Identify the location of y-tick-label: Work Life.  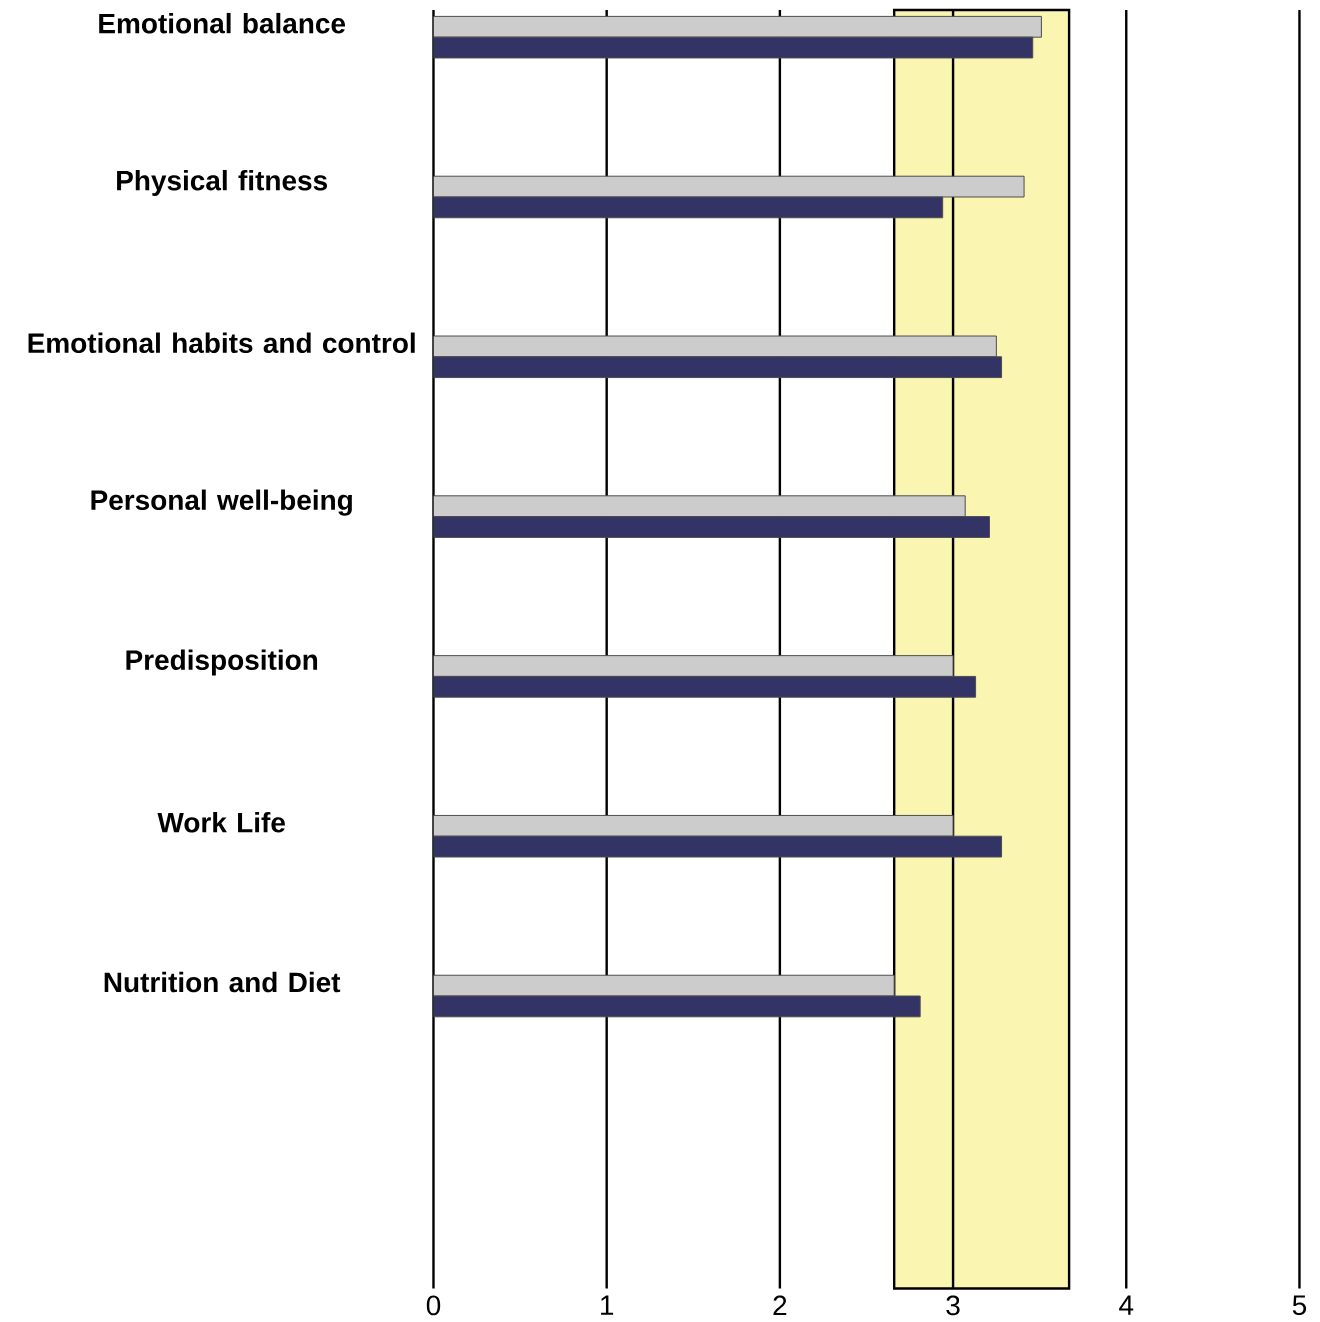
(221, 822).